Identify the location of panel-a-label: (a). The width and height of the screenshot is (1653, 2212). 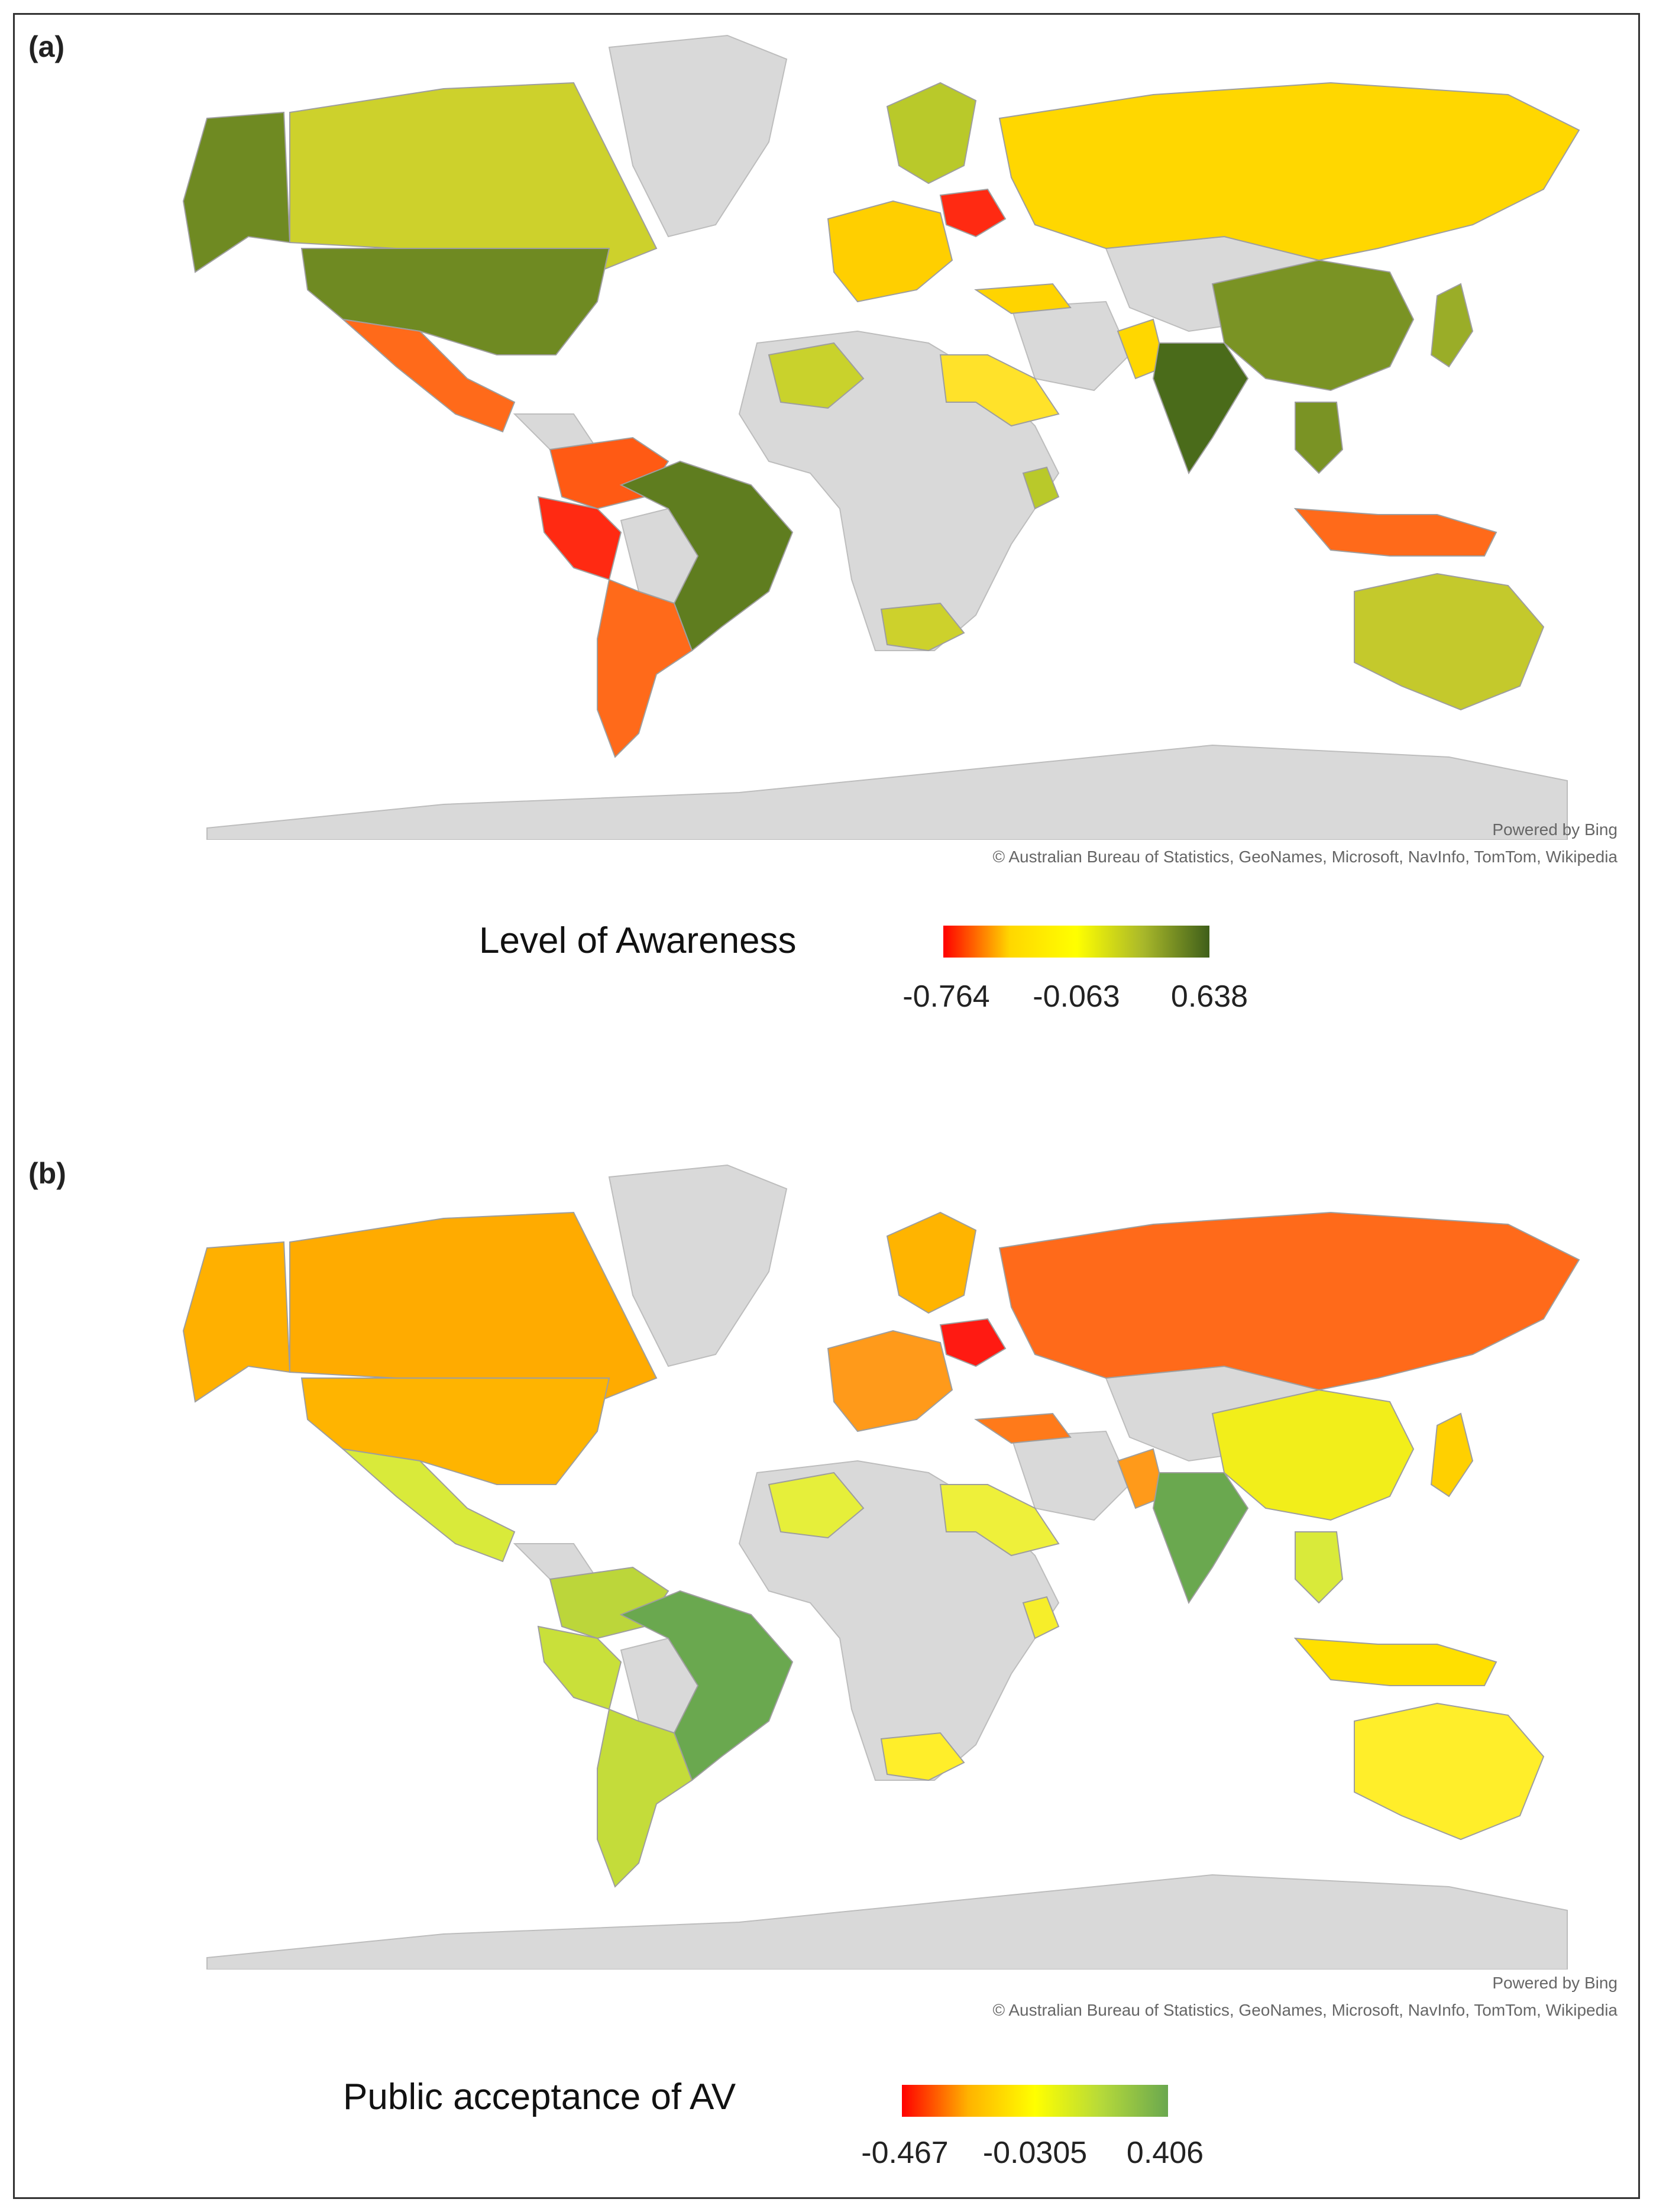
(46, 46).